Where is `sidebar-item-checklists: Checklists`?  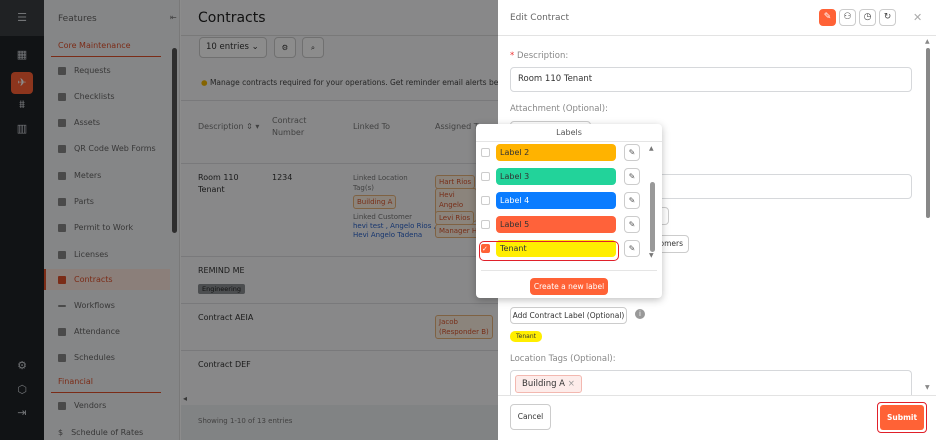 sidebar-item-checklists: Checklists is located at coordinates (86, 96).